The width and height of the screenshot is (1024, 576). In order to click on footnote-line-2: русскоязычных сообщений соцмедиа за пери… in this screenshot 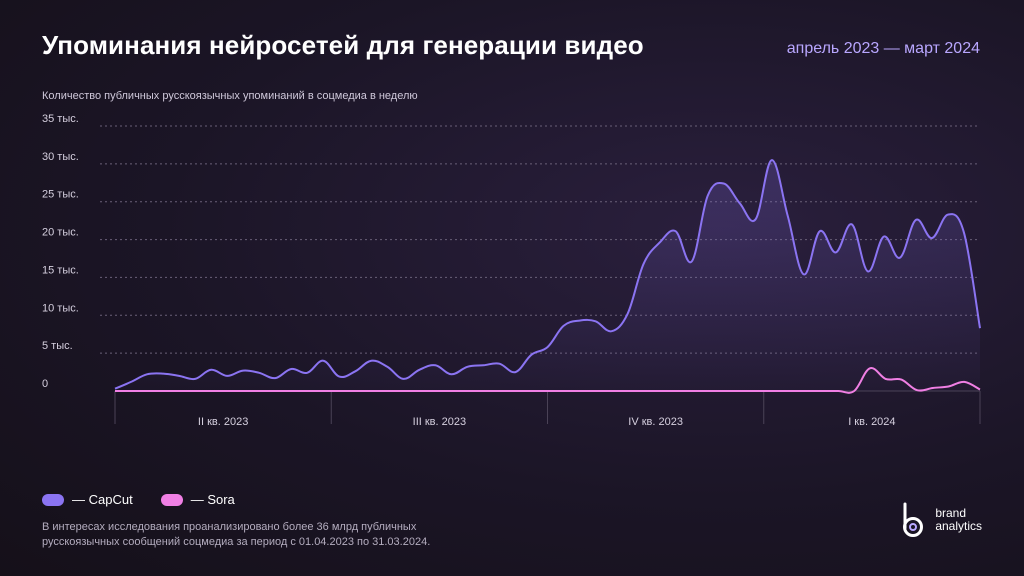, I will do `click(236, 542)`.